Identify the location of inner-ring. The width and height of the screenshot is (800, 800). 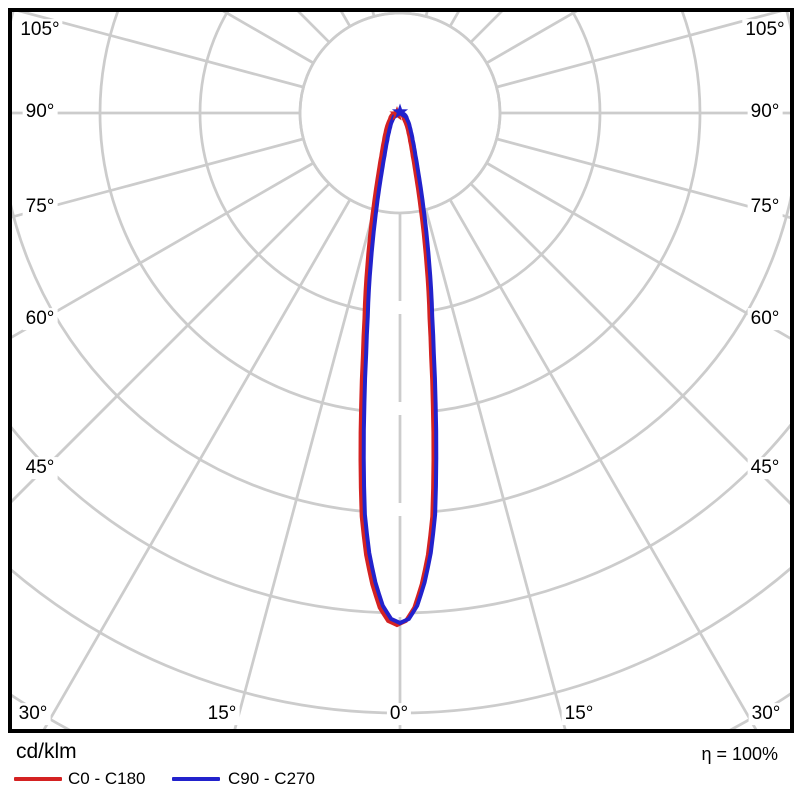
(400, 113).